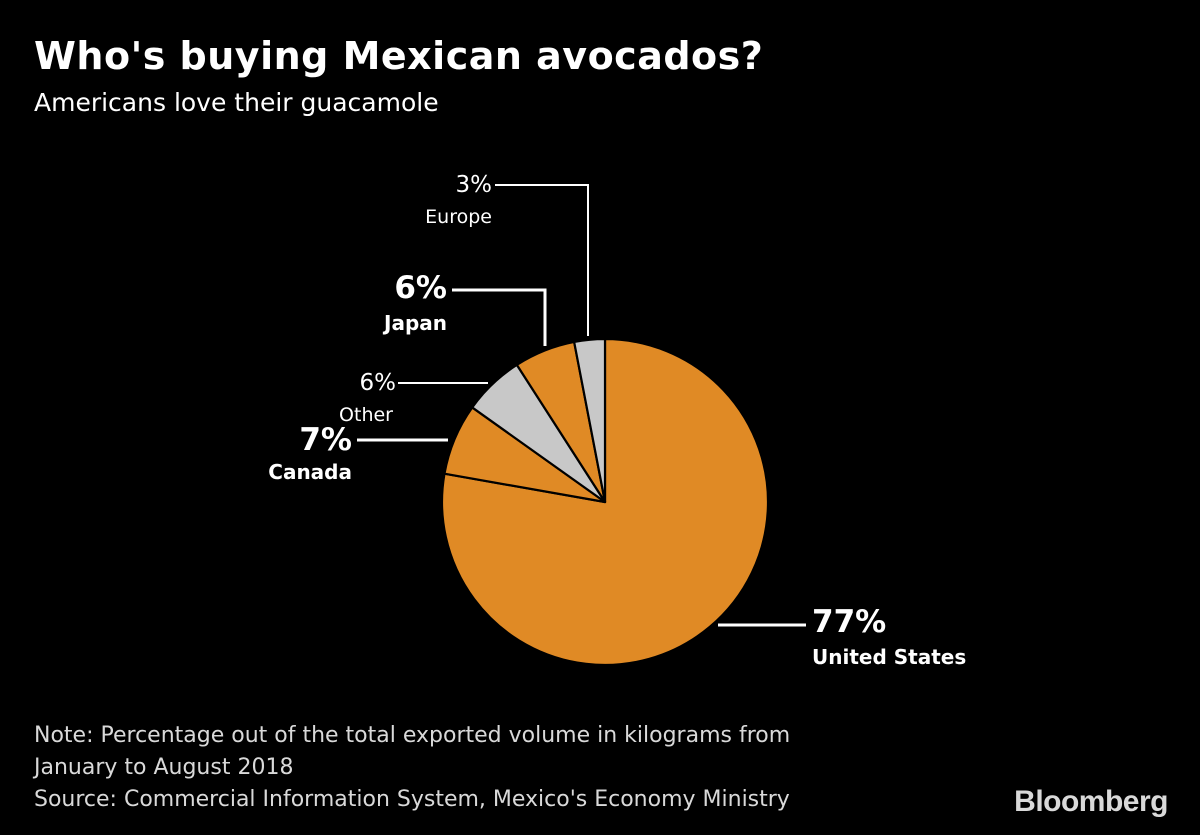 The image size is (1200, 835). I want to click on note-line-2: January to August 2018, so click(164, 767).